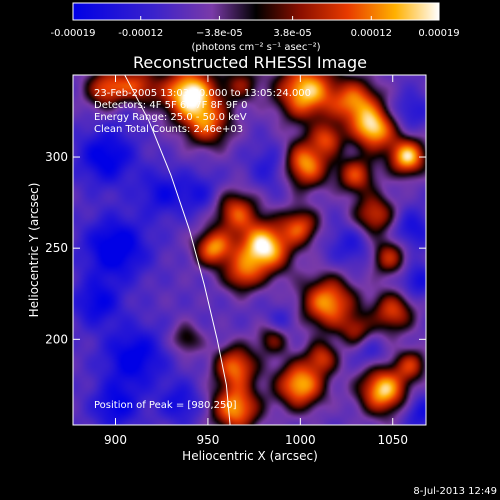 This screenshot has width=500, height=500. What do you see at coordinates (56, 157) in the screenshot?
I see `y-tick-label: 300` at bounding box center [56, 157].